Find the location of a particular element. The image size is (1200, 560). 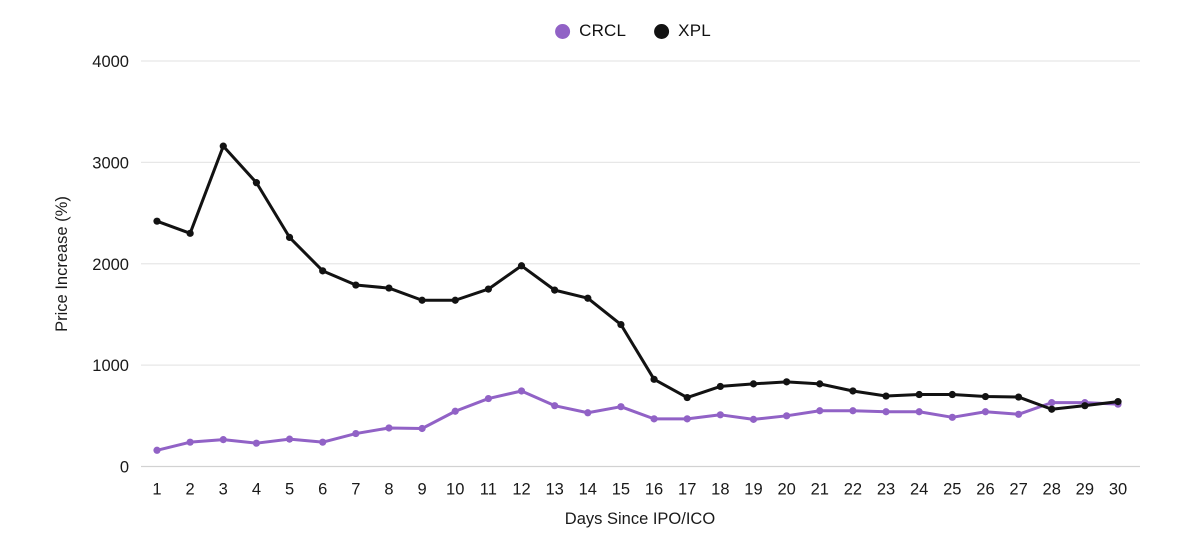

x-tick-label: 12 is located at coordinates (521, 490).